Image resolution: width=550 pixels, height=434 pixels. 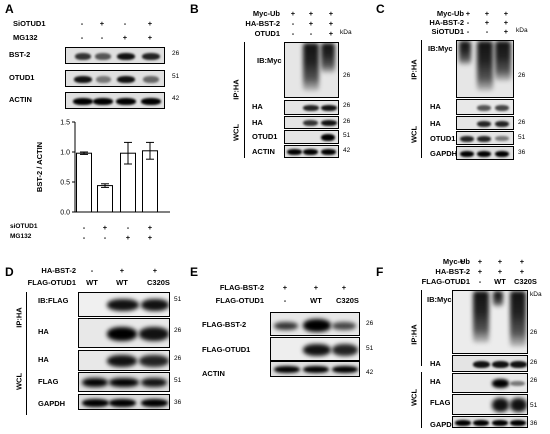 I want to click on blot-a-actin, so click(x=115, y=100).